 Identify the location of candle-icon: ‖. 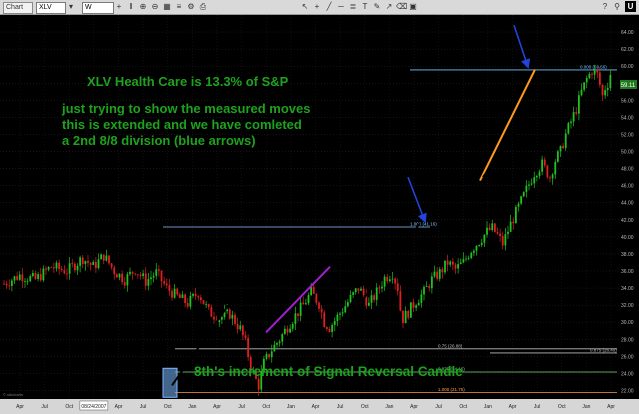
(131, 6).